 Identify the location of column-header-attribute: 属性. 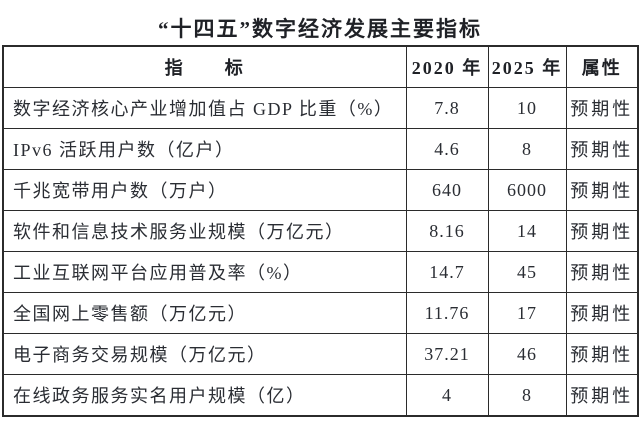
(602, 66).